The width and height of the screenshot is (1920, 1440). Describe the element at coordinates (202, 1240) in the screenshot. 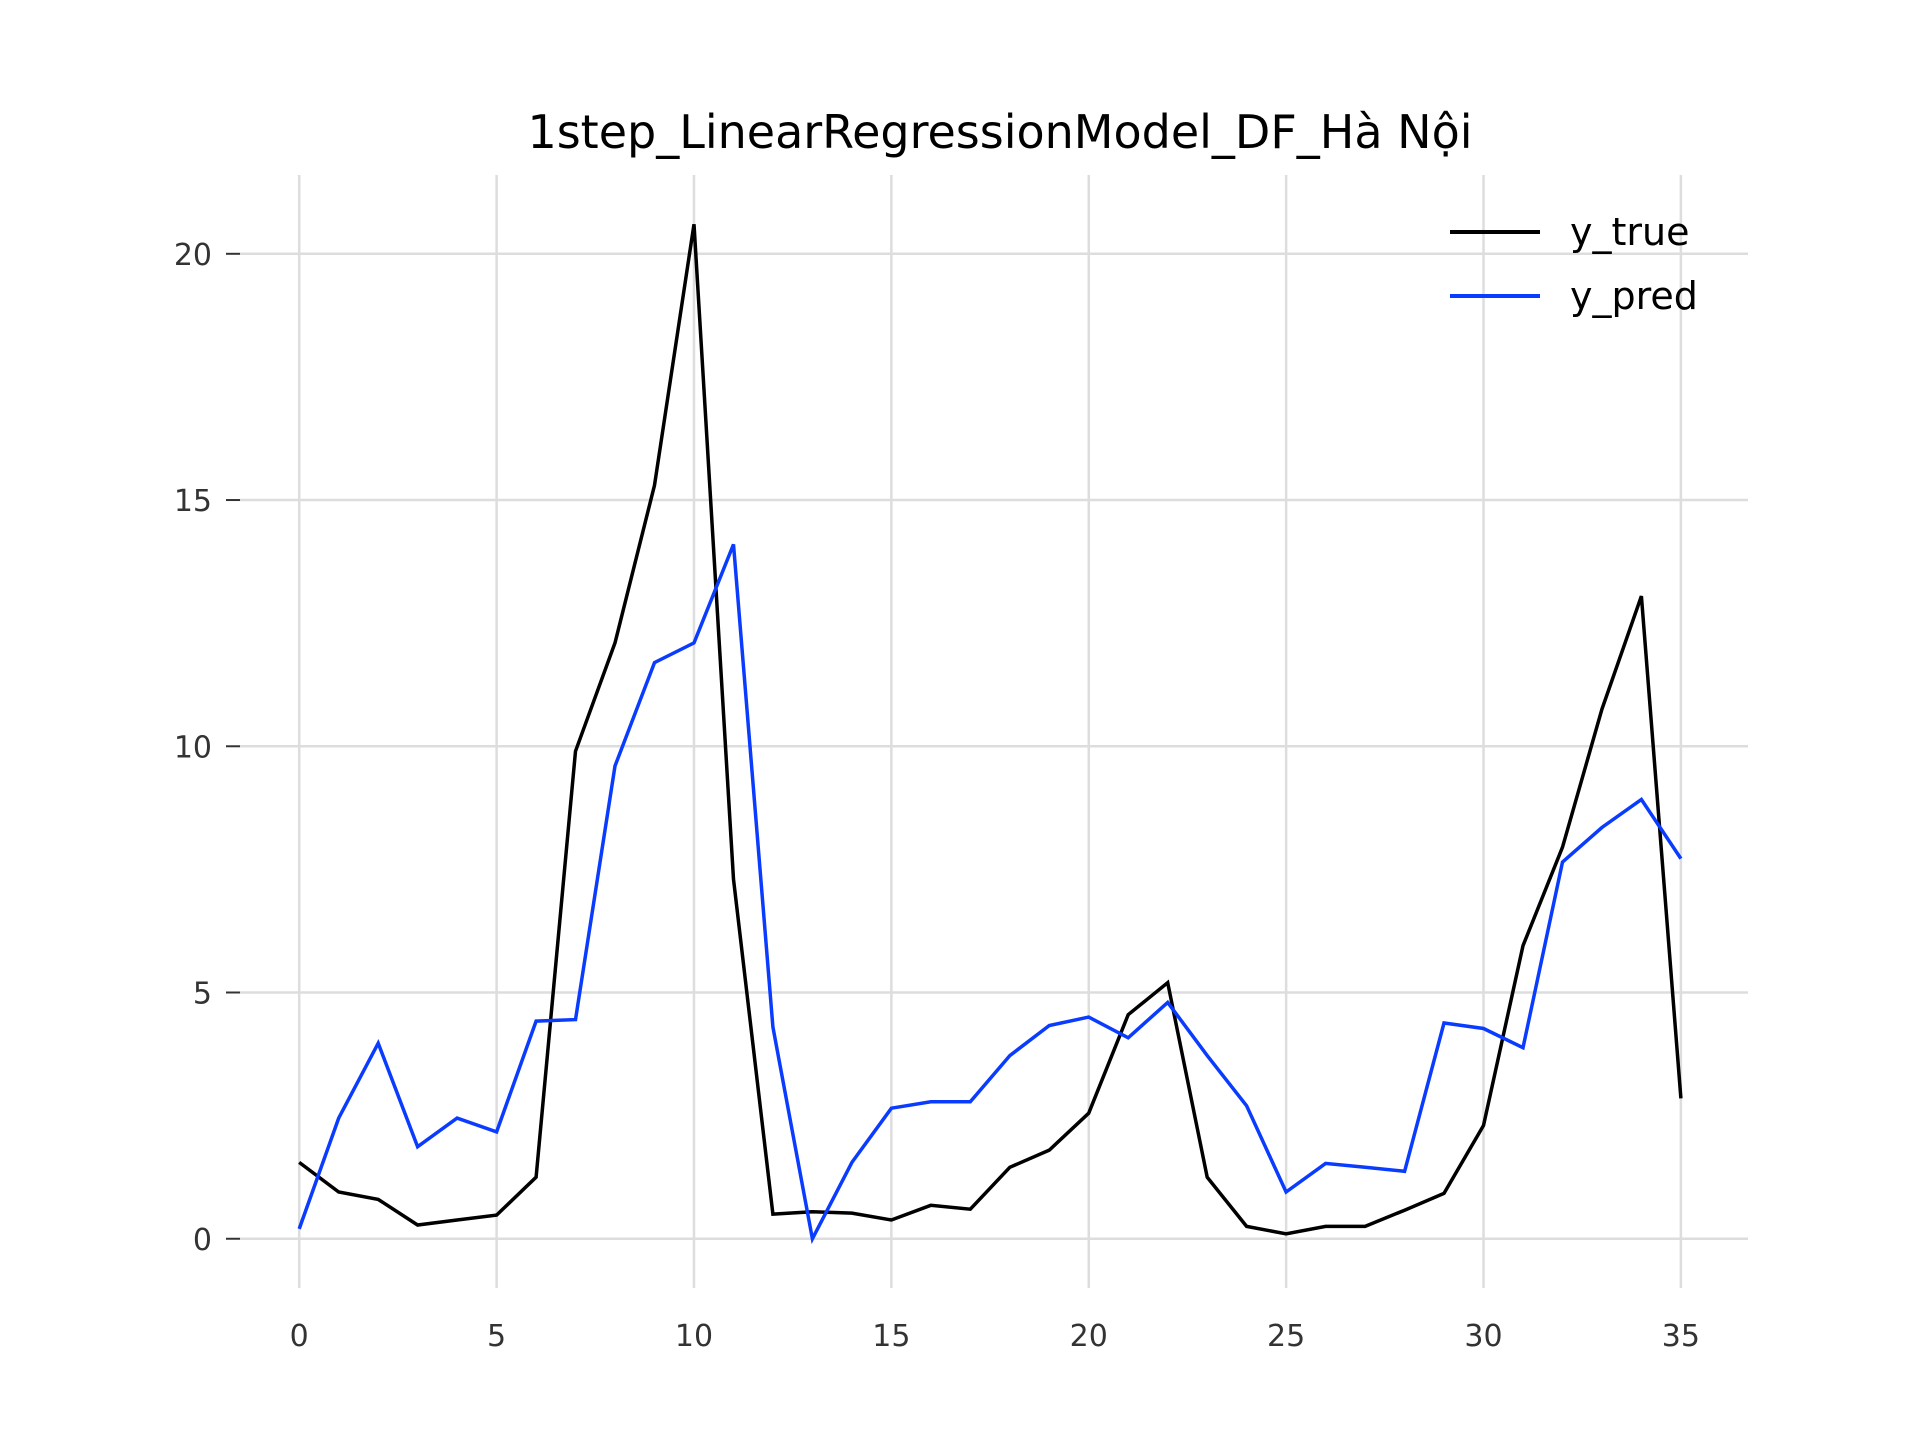

I see `y-tick-label: 0` at that location.